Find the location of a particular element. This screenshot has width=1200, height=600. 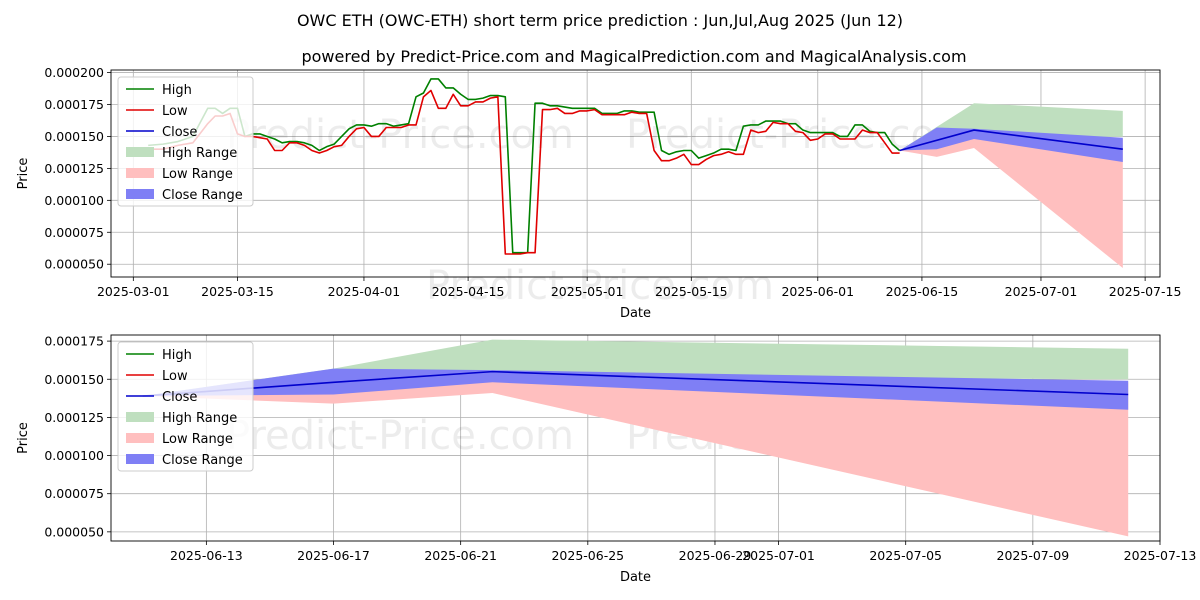

x-tick-label: 2025-06-15 is located at coordinates (922, 291).